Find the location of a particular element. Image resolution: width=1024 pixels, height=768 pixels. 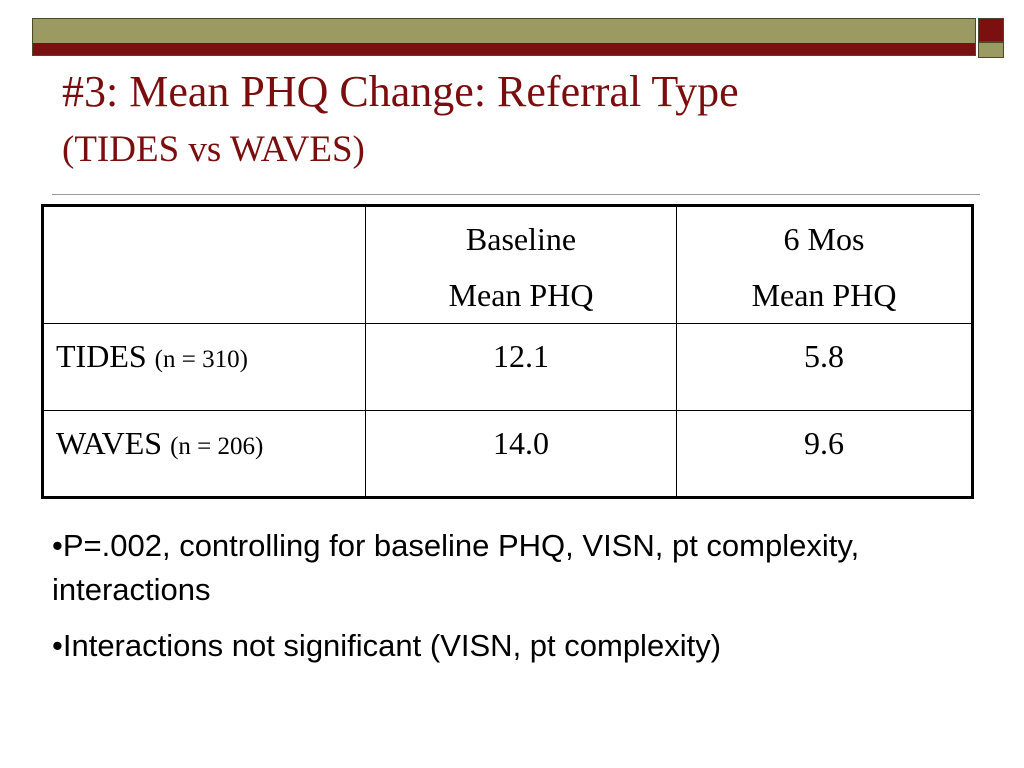

table-row: TIDES (n = 310) 12.1 5.8 is located at coordinates (507, 367).